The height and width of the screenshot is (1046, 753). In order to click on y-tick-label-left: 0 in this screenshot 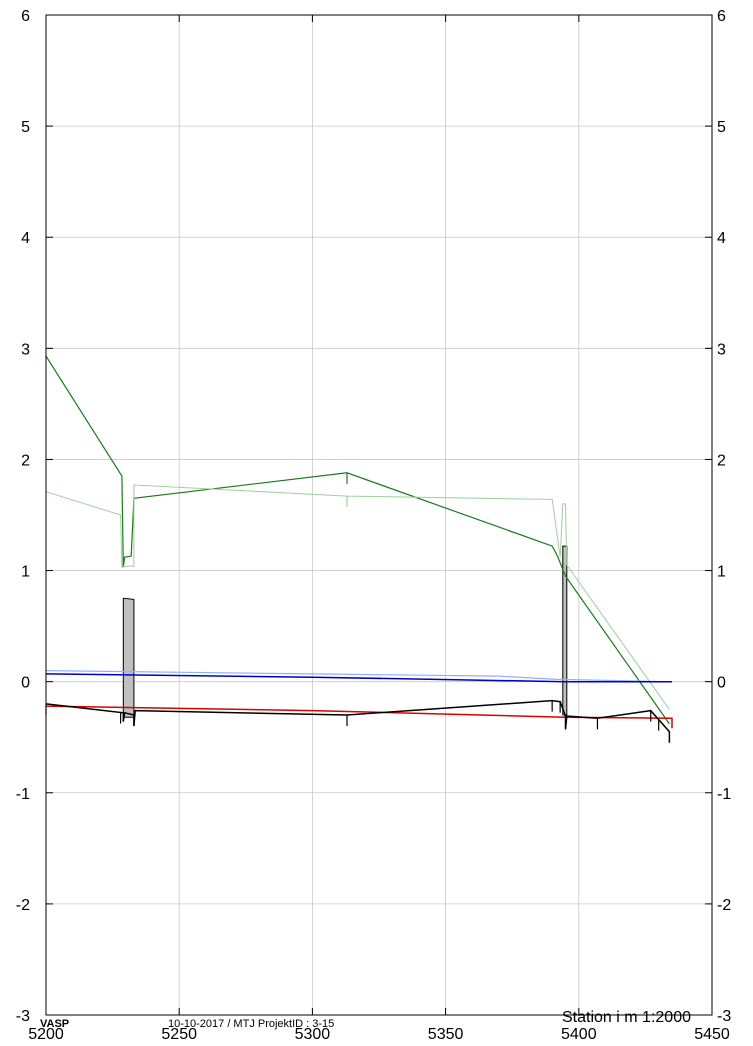, I will do `click(25, 683)`.